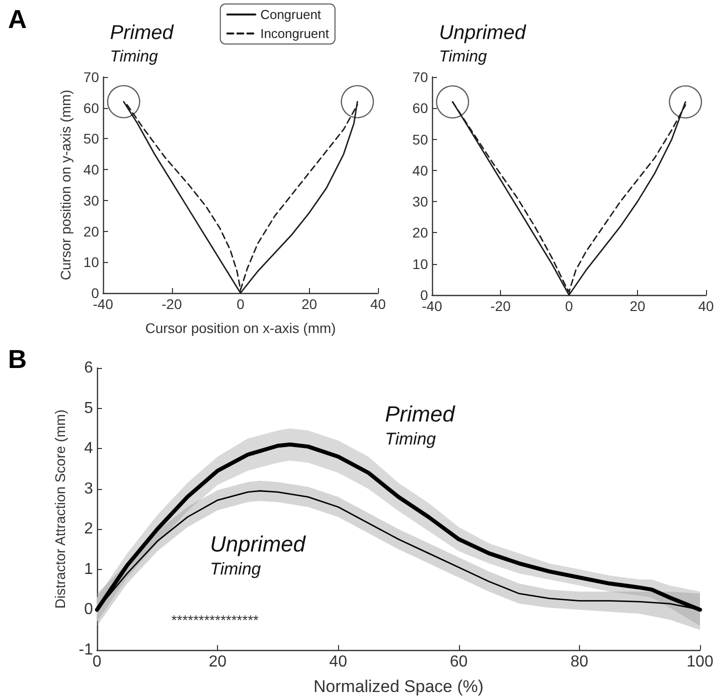 This screenshot has height=700, width=717. Describe the element at coordinates (420, 425) in the screenshot. I see `annotation: Primed Timing` at that location.